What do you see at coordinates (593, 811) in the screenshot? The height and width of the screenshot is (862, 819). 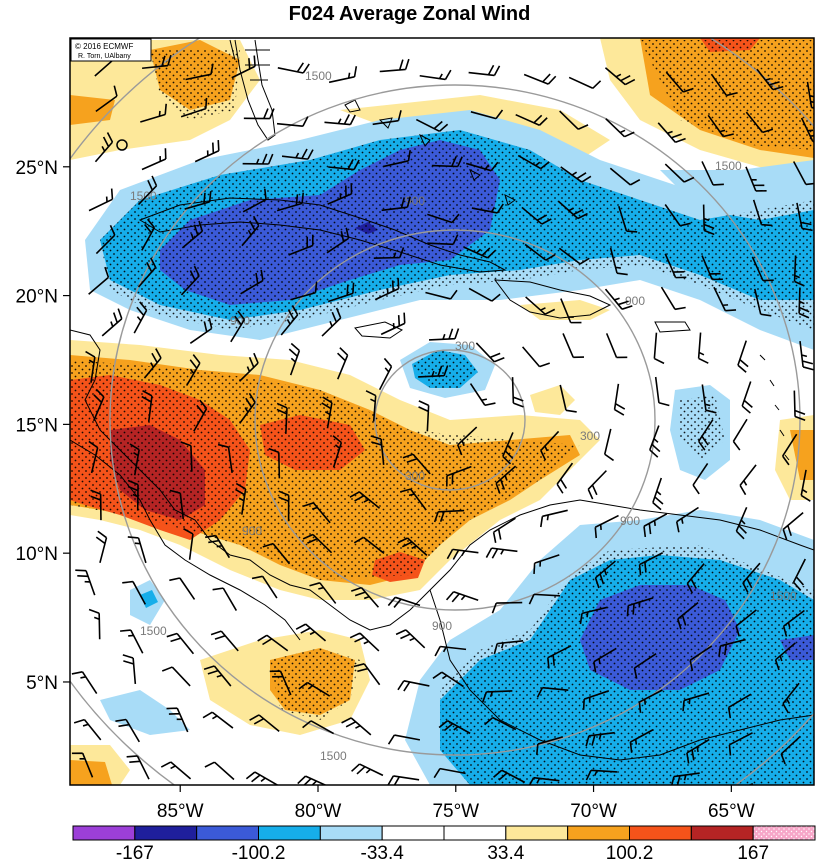 I see `lon-label: 70°W` at bounding box center [593, 811].